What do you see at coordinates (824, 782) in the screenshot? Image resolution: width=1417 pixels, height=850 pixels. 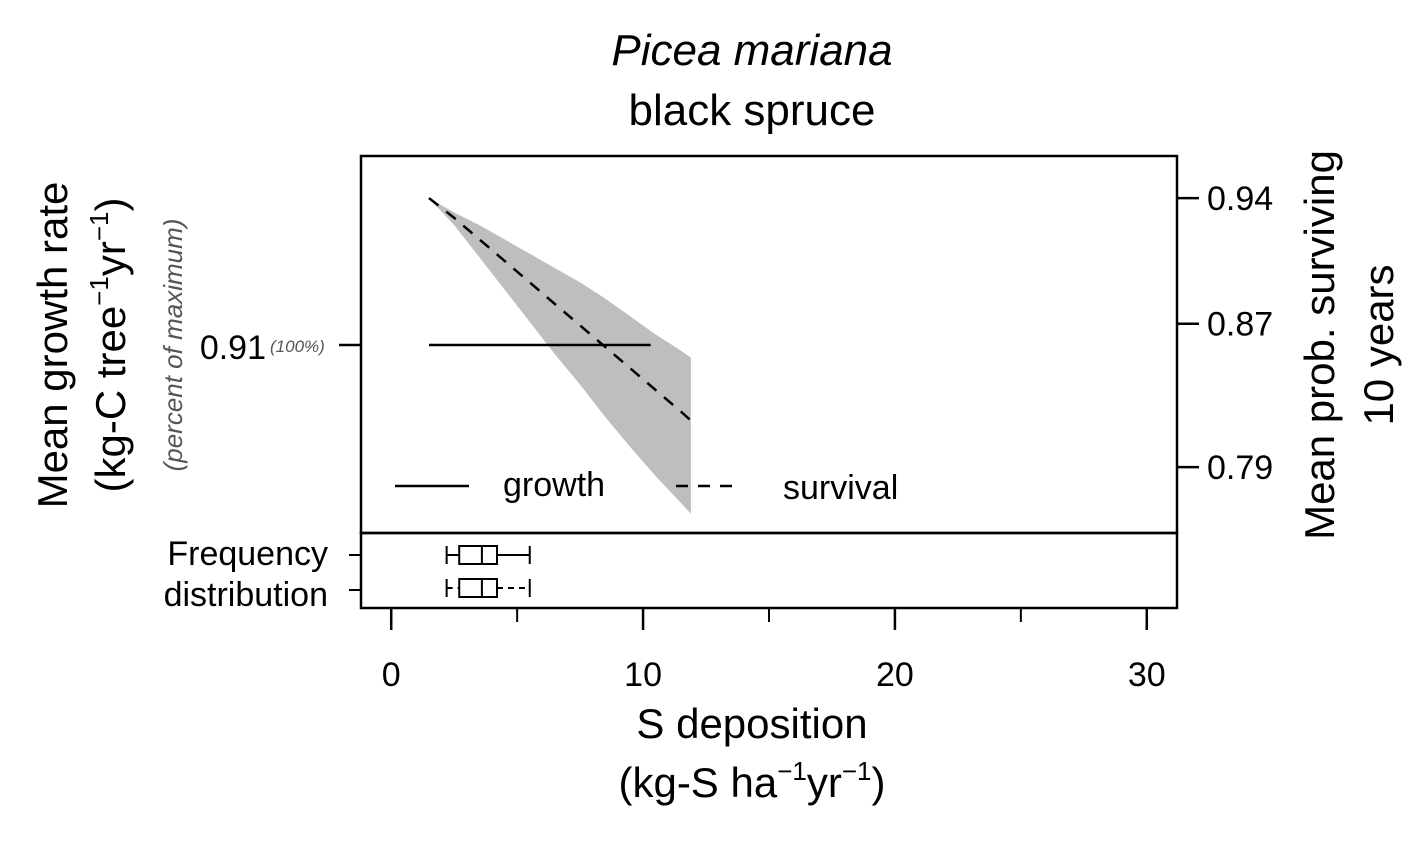 I see `x-label-part-mid: yr` at bounding box center [824, 782].